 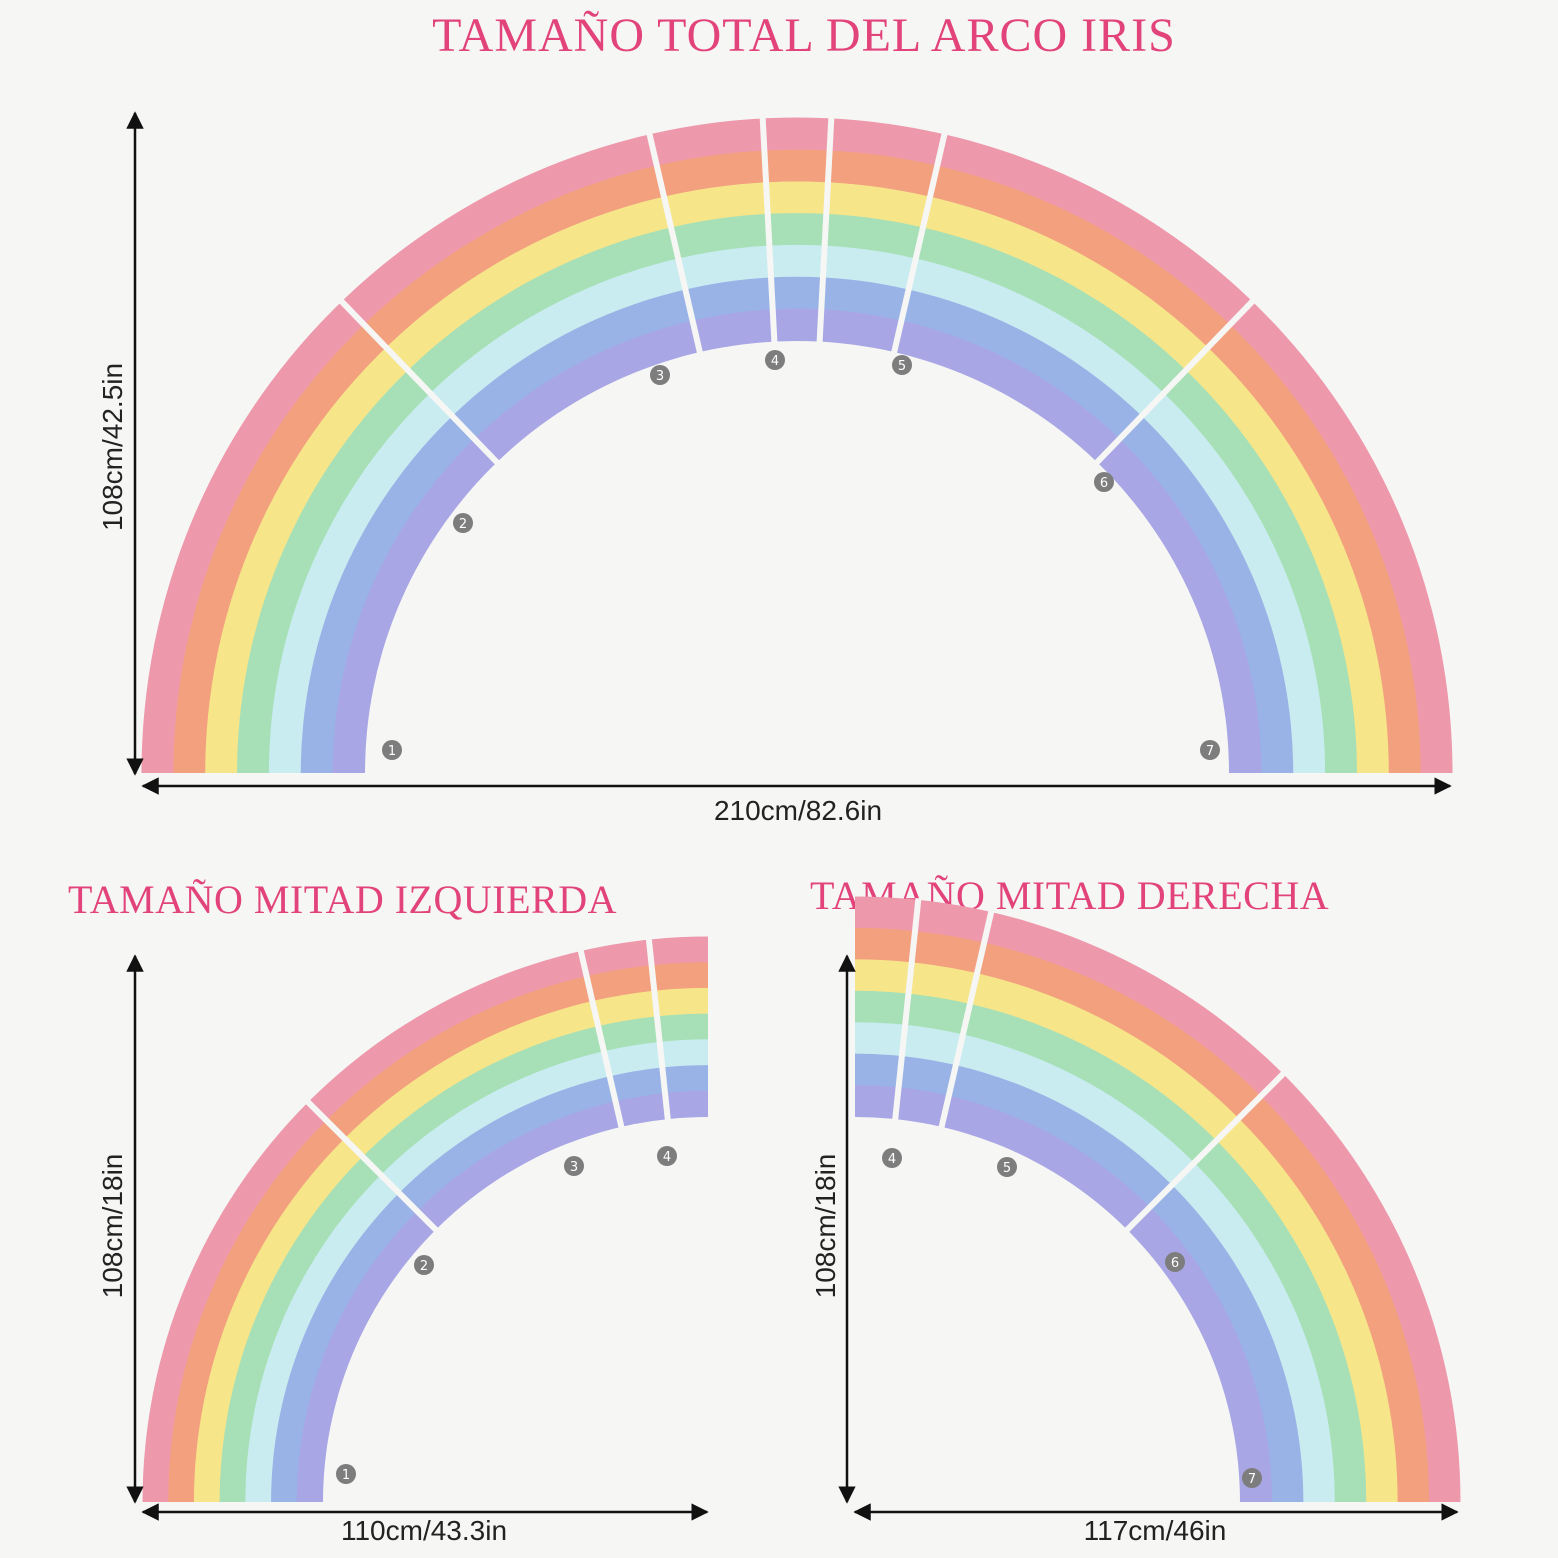 I want to click on badge-full-7: 7, so click(x=1210, y=750).